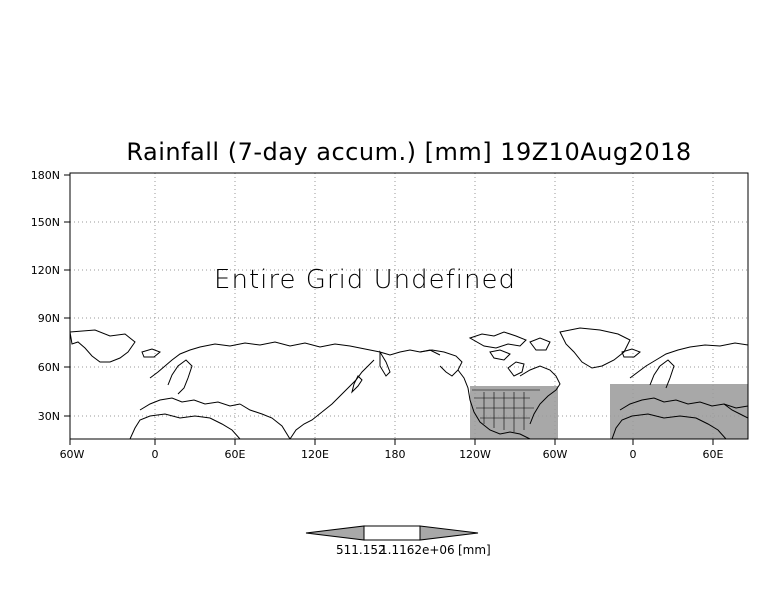 The width and height of the screenshot is (784, 612). Describe the element at coordinates (49, 367) in the screenshot. I see `y-tick-label: 60N` at that location.